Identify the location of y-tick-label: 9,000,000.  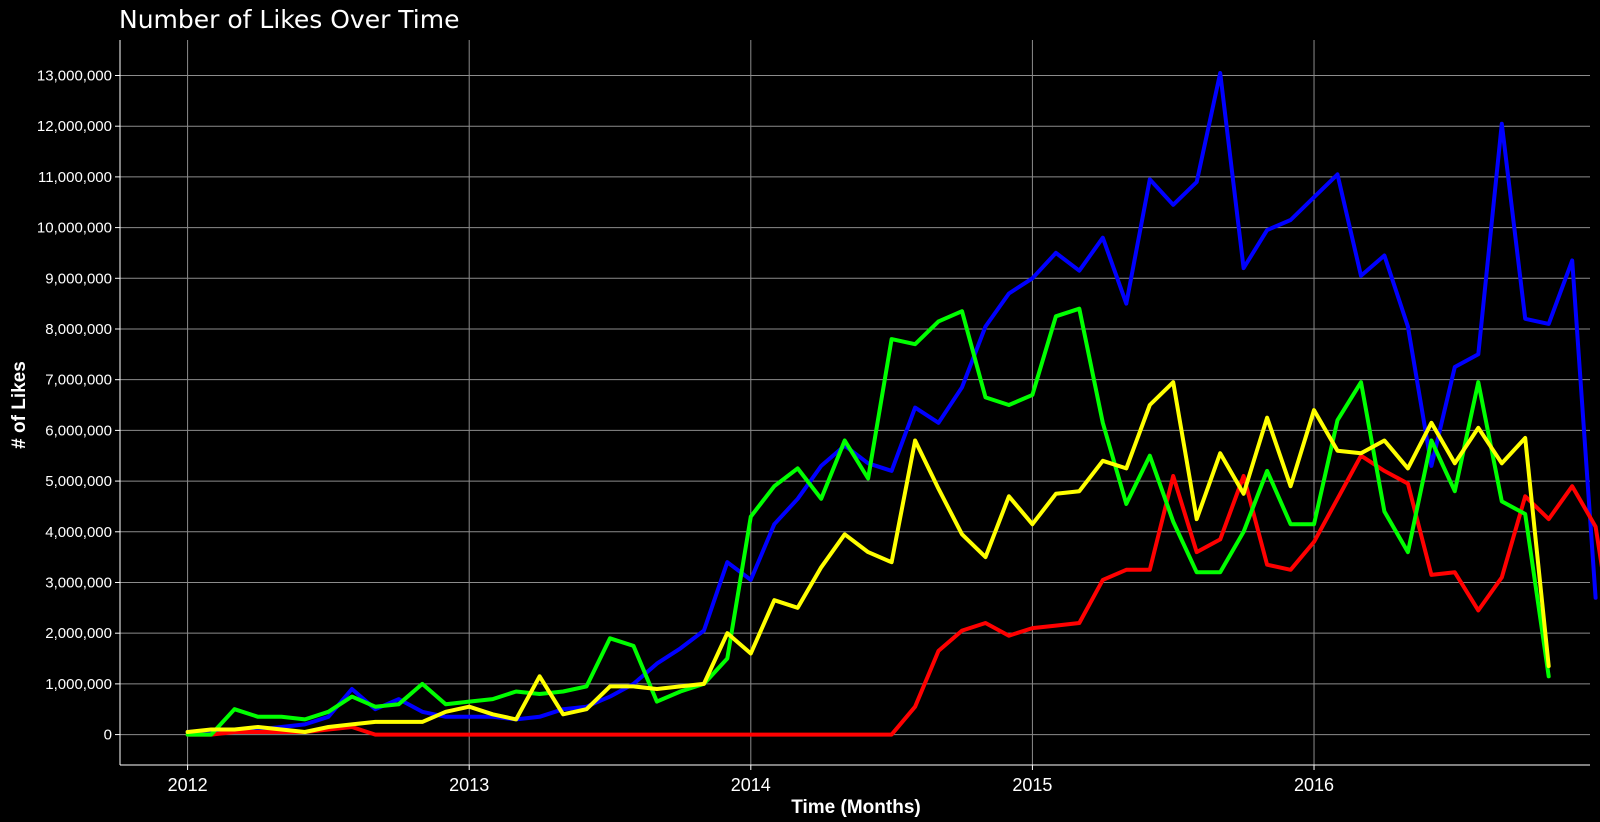
(78, 278).